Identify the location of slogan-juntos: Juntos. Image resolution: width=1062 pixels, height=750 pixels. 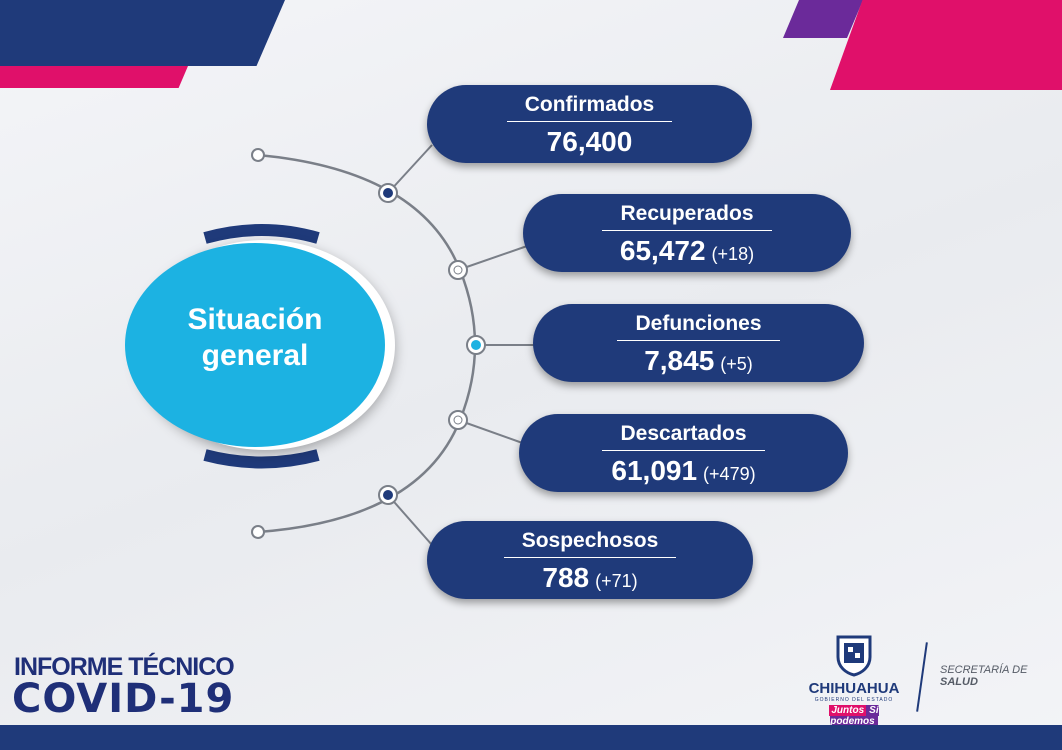
(848, 710).